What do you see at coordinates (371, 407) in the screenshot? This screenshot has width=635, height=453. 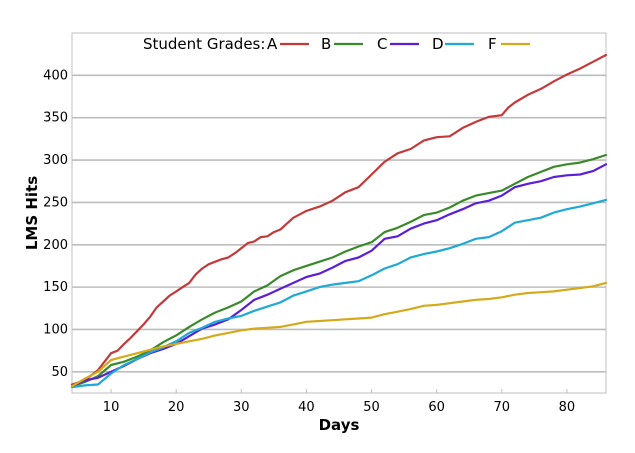 I see `x-tick-label: 50` at bounding box center [371, 407].